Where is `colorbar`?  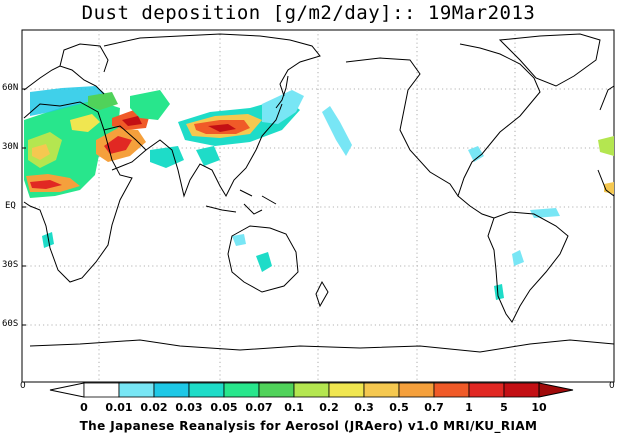
colorbar is located at coordinates (311, 390).